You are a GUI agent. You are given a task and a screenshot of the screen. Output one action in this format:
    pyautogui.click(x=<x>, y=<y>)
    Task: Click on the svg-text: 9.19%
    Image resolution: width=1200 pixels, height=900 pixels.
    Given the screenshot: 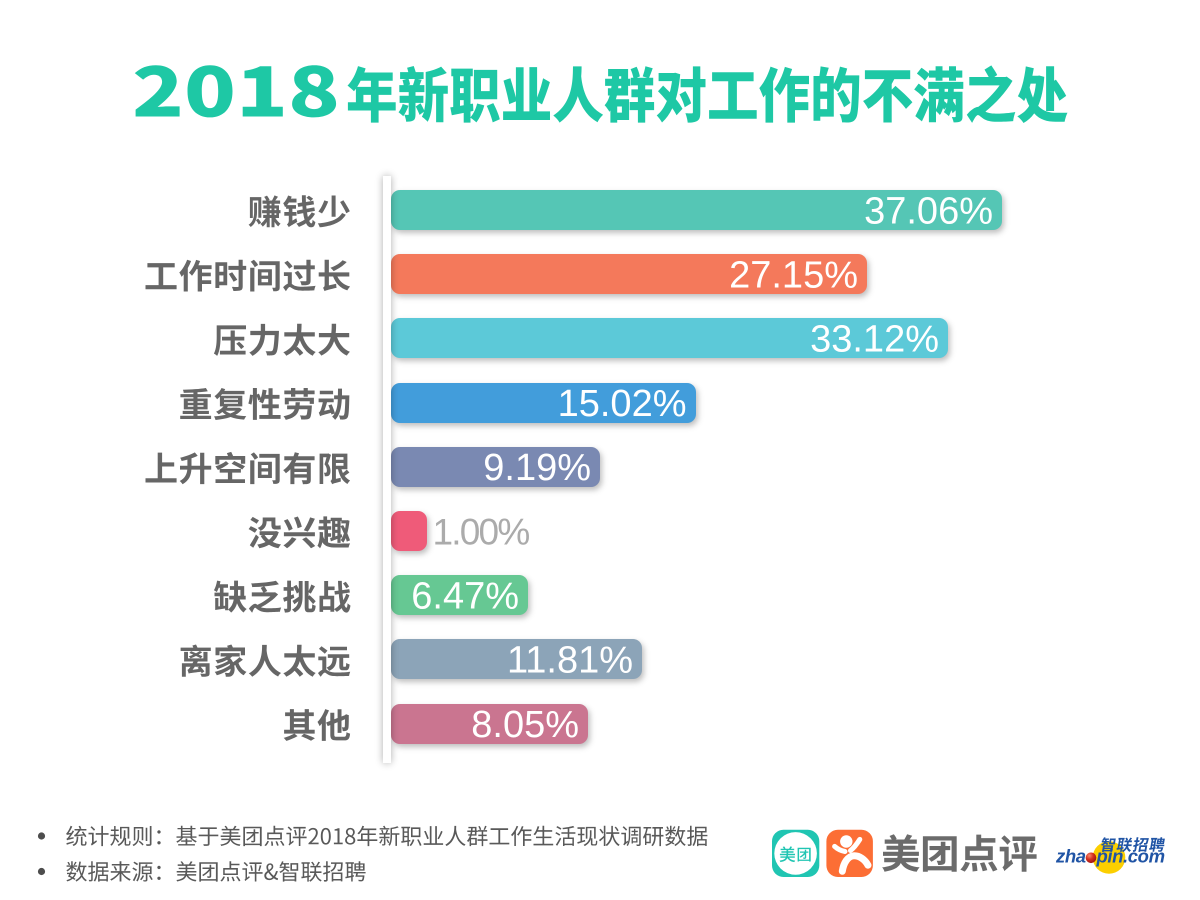 What is the action you would take?
    pyautogui.click(x=537, y=468)
    